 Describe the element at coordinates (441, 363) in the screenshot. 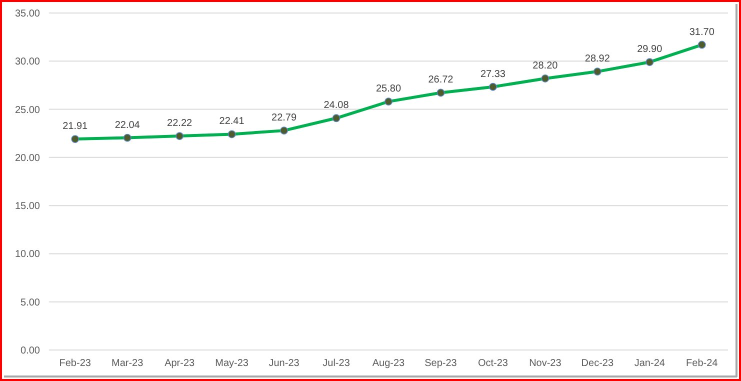

I see `x-tick-label: Sep-23` at that location.